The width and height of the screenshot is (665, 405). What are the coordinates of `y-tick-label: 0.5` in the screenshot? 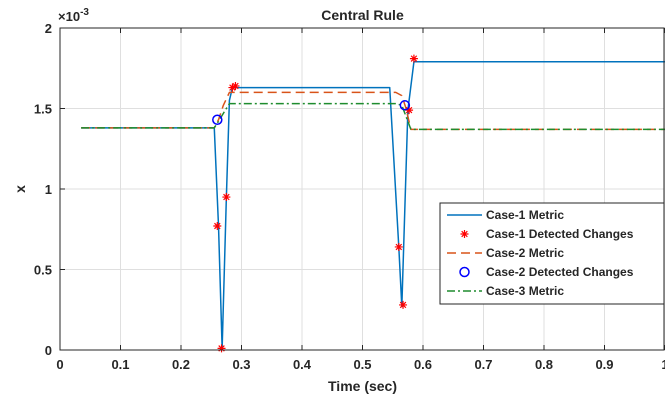 It's located at (43, 270).